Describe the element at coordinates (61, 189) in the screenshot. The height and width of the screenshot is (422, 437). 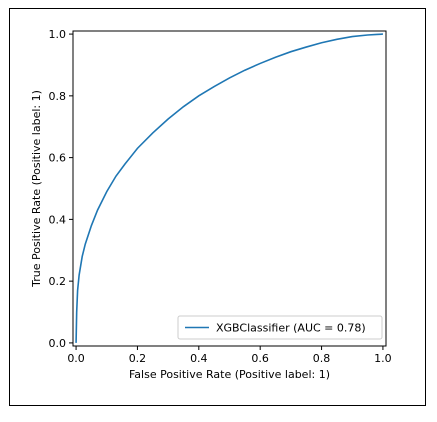
I see `y-axis: 0.0 0.2 0.4 0.6 0.8 1.0` at that location.